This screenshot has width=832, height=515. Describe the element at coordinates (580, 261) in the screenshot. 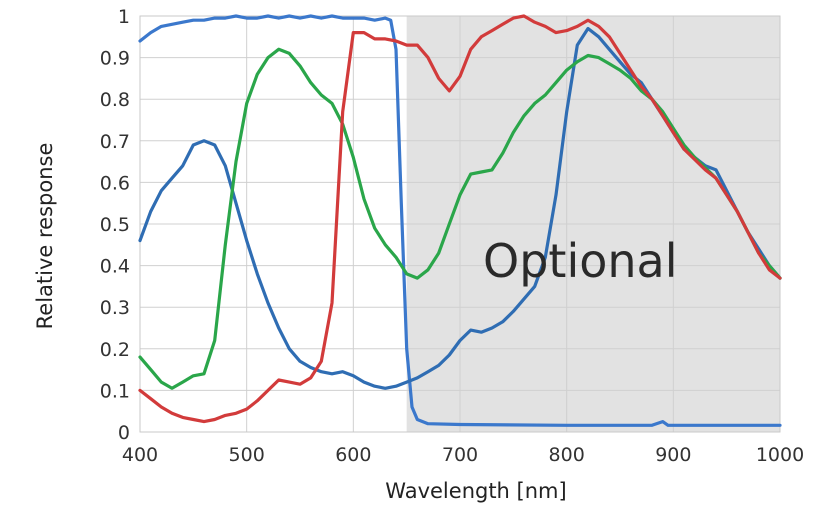

I see `optional-annotation: Optional` at that location.